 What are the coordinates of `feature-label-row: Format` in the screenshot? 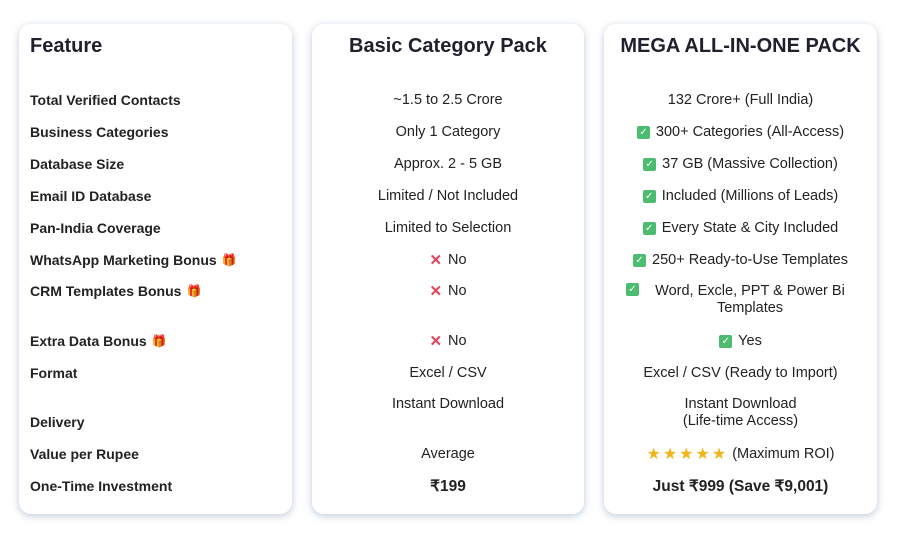 It's located at (155, 373).